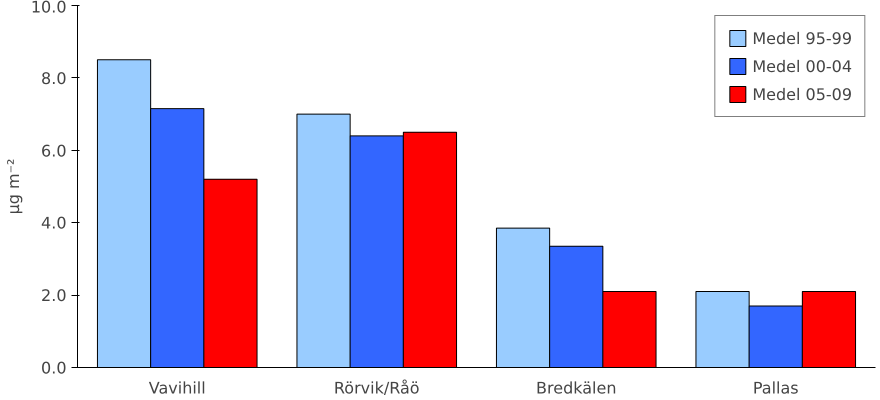 This screenshot has height=400, width=880. I want to click on y-tick-label: 2.0, so click(54, 296).